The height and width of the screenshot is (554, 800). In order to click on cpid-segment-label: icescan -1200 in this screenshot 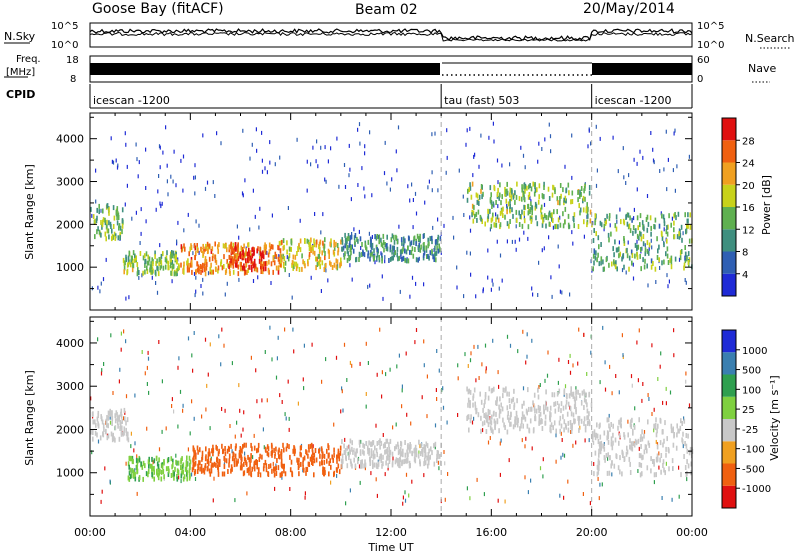, I will do `click(633, 100)`.